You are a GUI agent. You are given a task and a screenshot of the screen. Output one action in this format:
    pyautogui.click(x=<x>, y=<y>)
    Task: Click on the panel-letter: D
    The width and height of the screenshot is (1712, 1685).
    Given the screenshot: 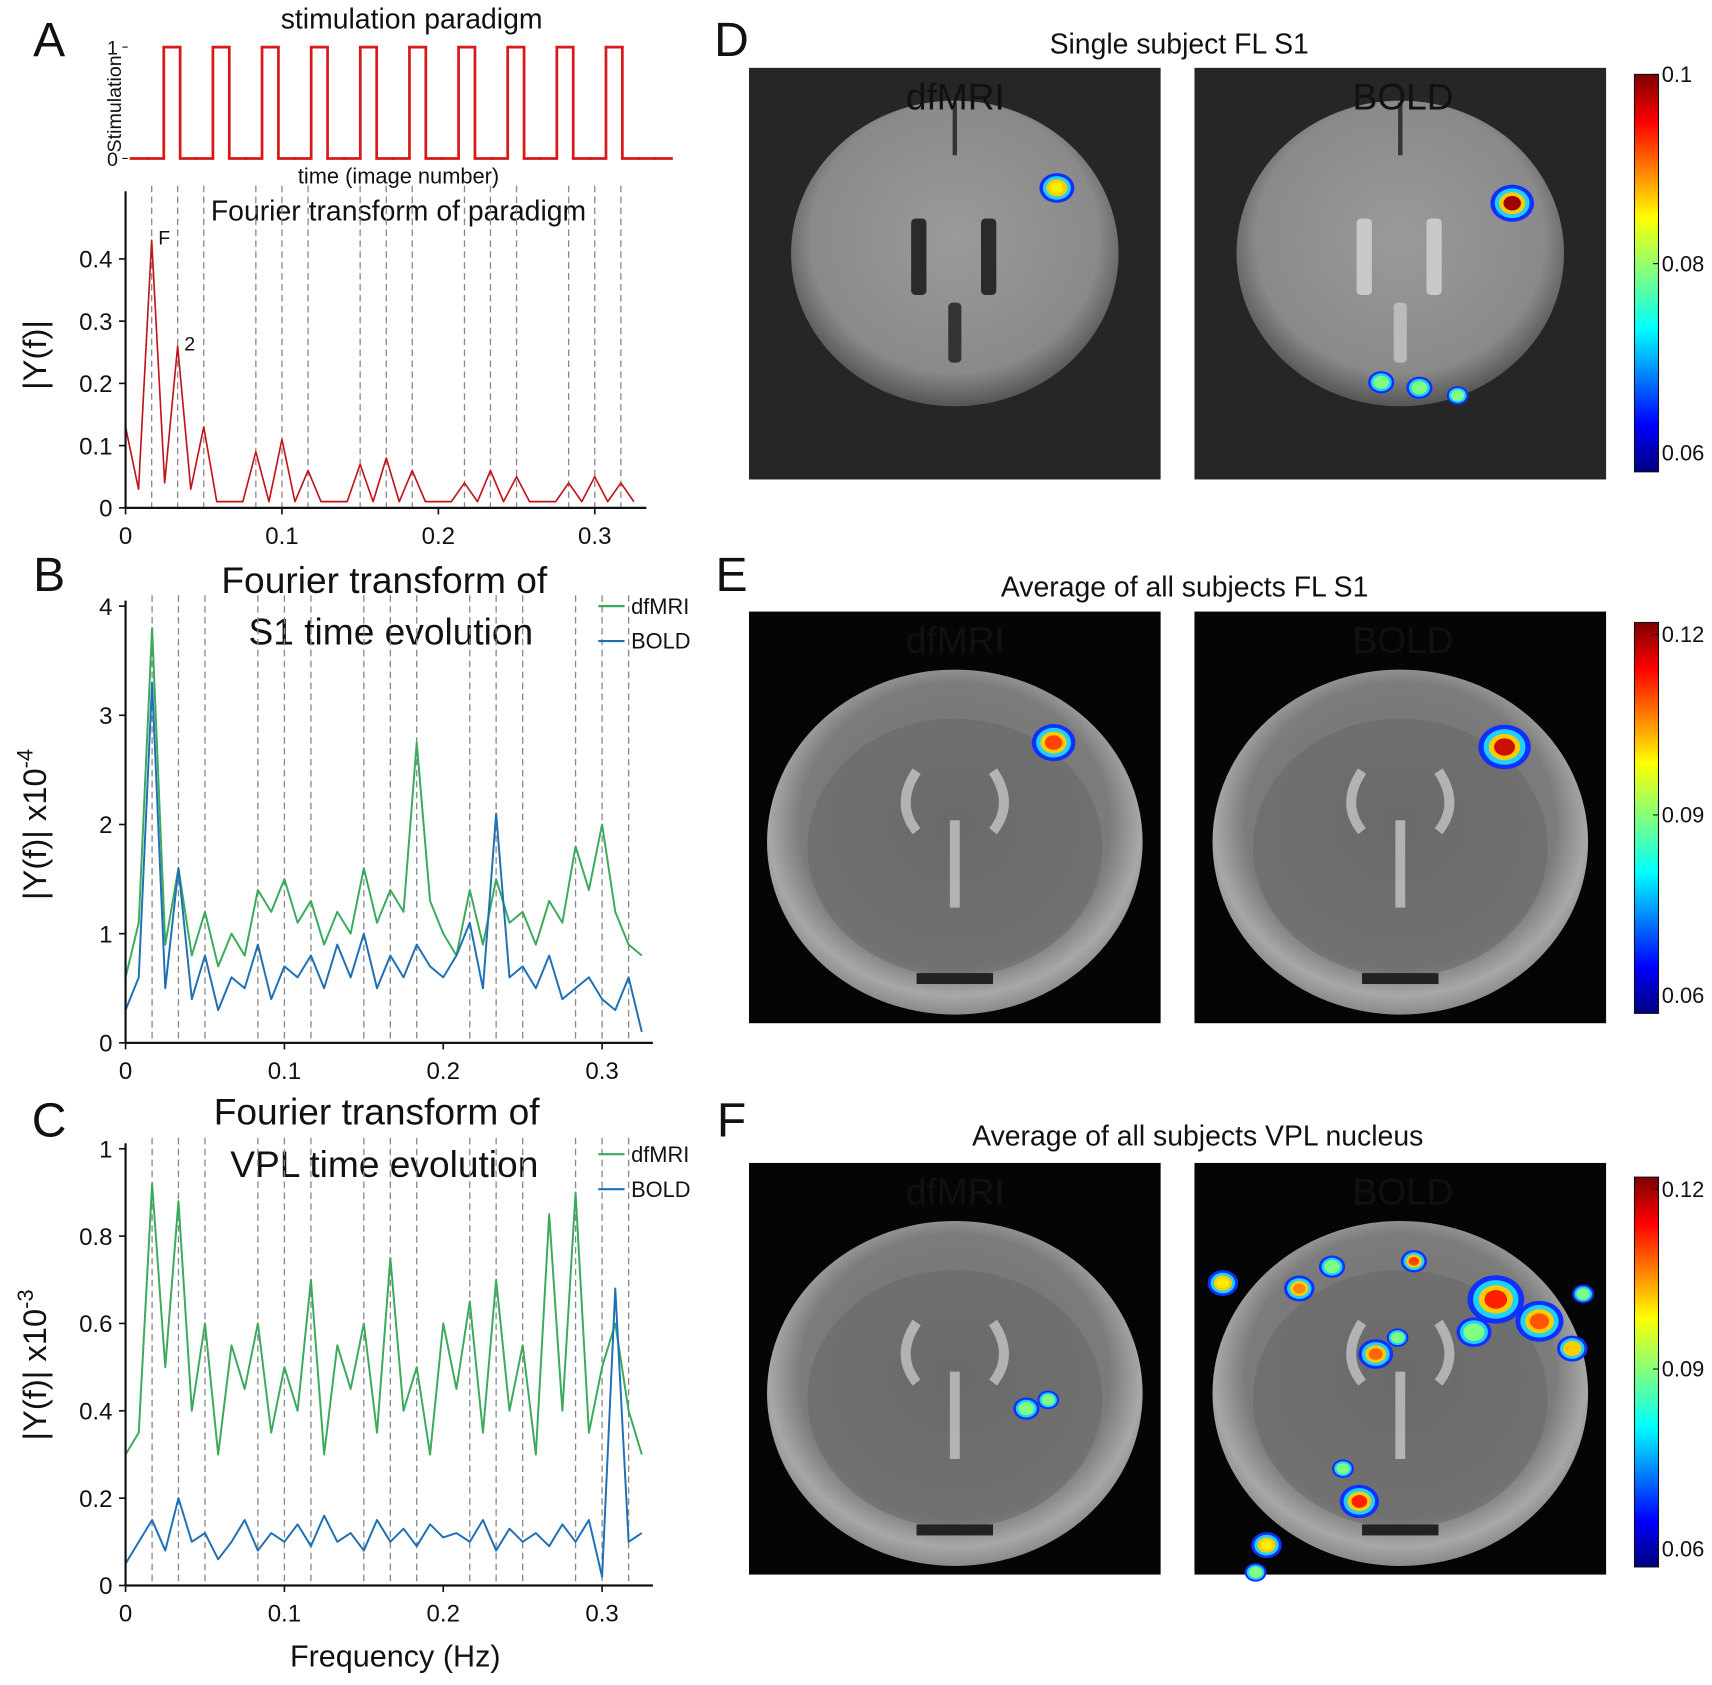 What is the action you would take?
    pyautogui.click(x=731, y=40)
    